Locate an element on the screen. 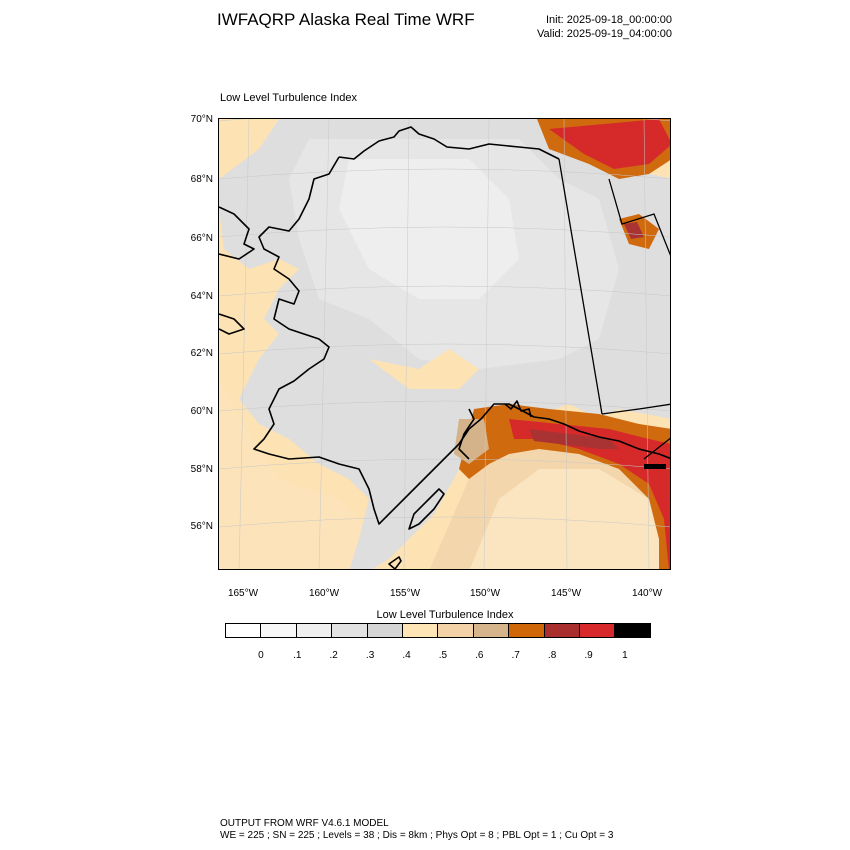 Image resolution: width=850 pixels, height=850 pixels. colorbar-tick-label: .6 is located at coordinates (479, 655).